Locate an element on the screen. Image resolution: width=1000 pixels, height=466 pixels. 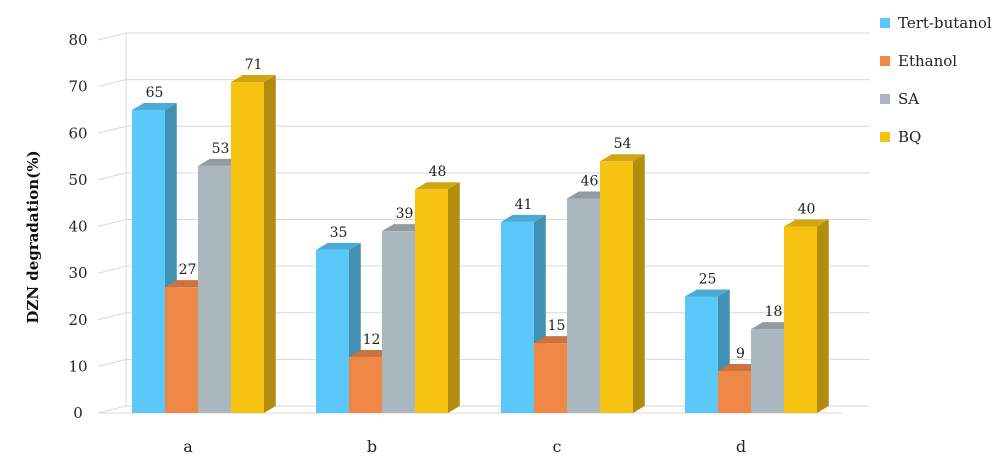
y-tick-label: 10 is located at coordinates (77, 366).